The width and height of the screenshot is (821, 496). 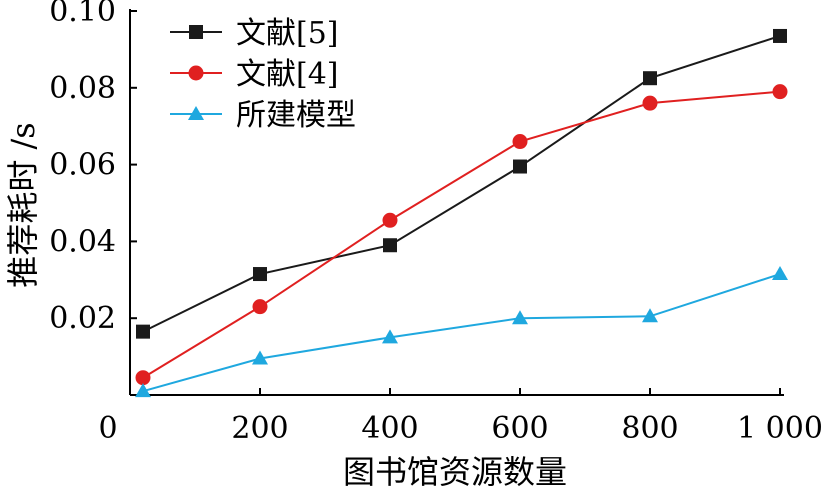 What do you see at coordinates (287, 74) in the screenshot?
I see `legend-label: 文献[4]` at bounding box center [287, 74].